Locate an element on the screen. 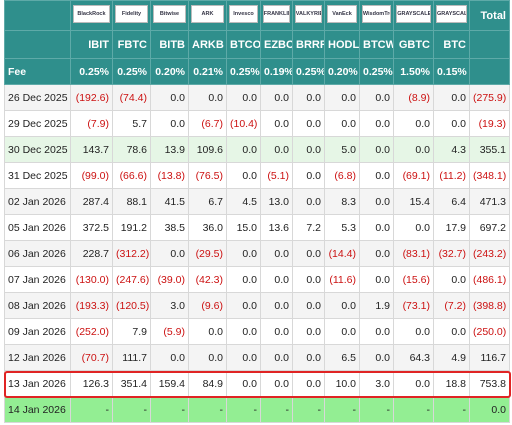 This screenshot has width=512, height=425. date-cell: 08 Jan 2026 is located at coordinates (37, 305).